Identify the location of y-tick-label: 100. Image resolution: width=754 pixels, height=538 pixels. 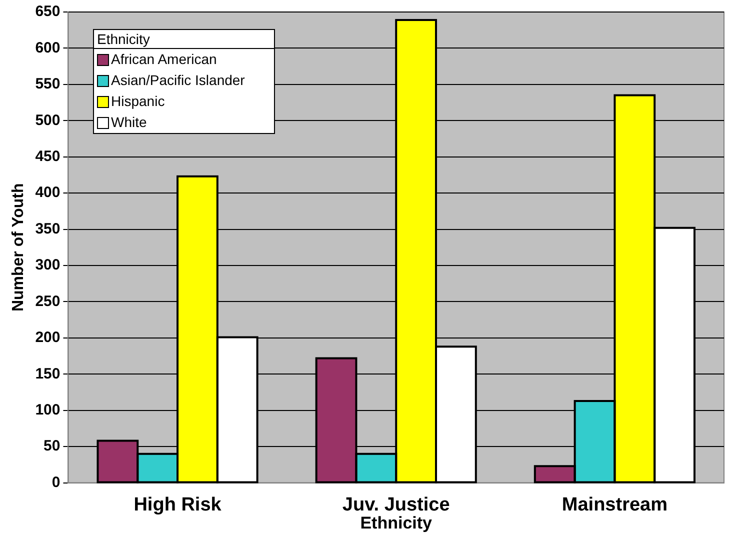
(47, 410).